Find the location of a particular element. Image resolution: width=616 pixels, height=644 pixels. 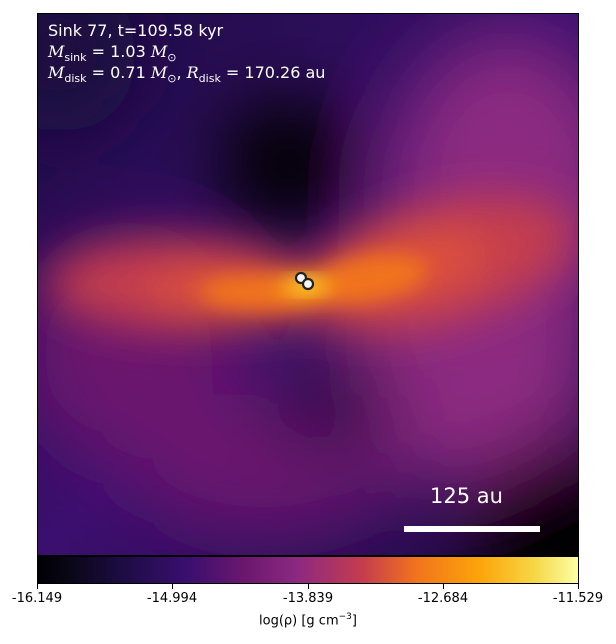

scale-bar is located at coordinates (472, 529).